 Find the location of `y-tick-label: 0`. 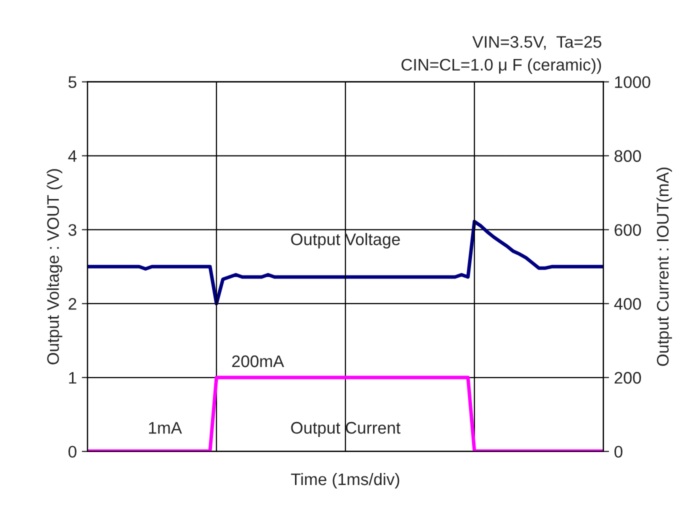

y-tick-label: 0 is located at coordinates (72, 452).